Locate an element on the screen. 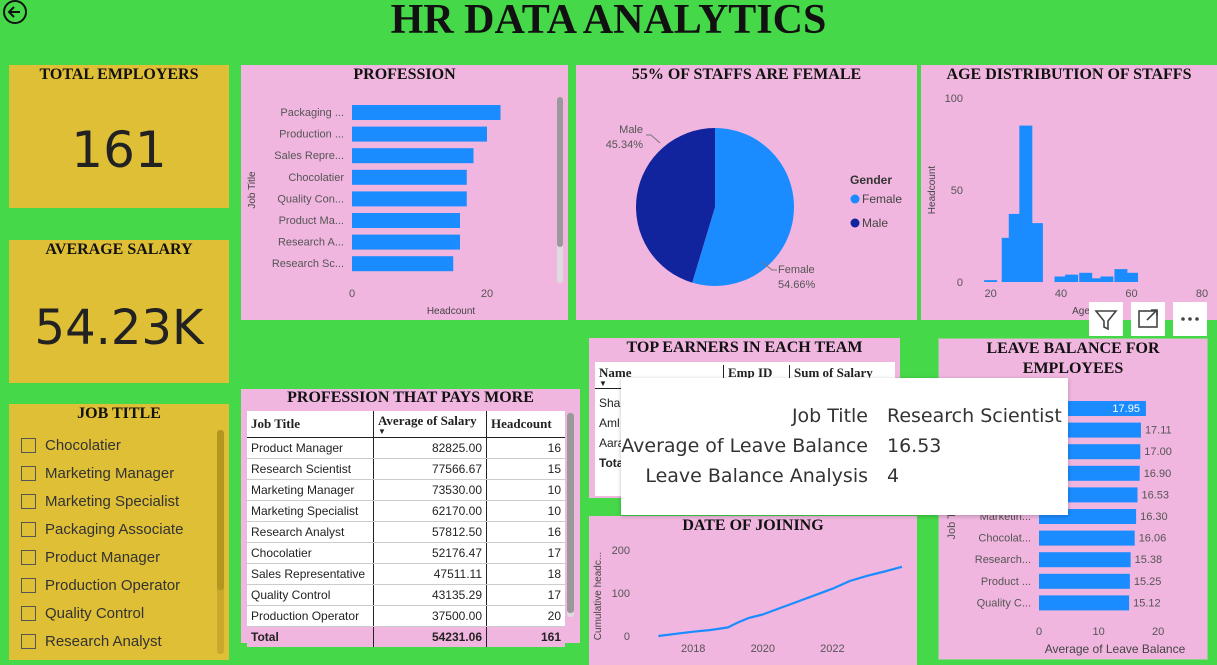  table-cell: 18 is located at coordinates (525, 574).